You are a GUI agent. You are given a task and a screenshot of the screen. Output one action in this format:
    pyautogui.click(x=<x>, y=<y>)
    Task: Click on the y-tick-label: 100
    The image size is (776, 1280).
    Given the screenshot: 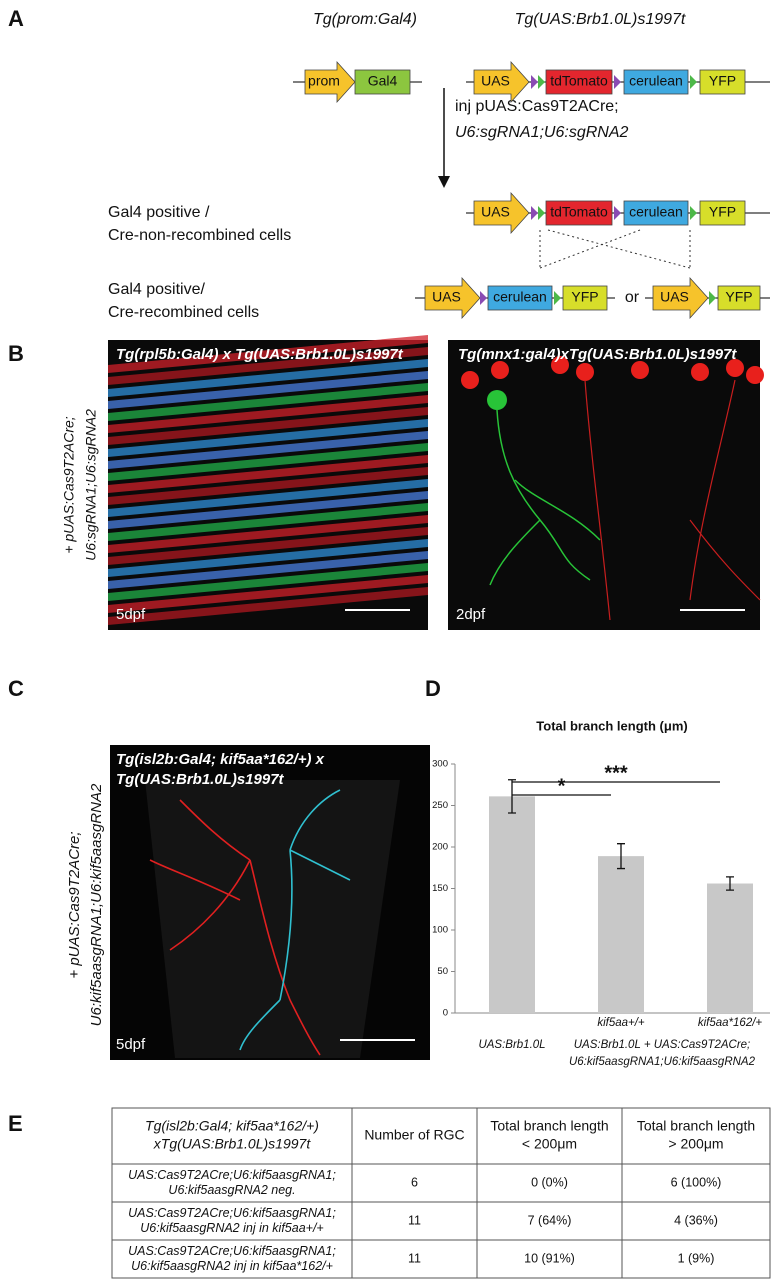 What is the action you would take?
    pyautogui.click(x=440, y=930)
    